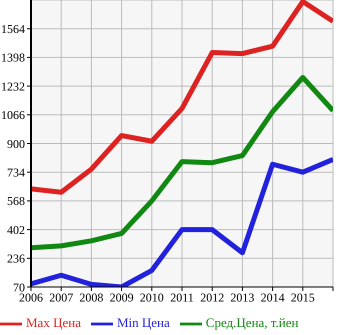 The height and width of the screenshot is (335, 345). I want to click on y-tick-label: 1232, so click(13, 86).